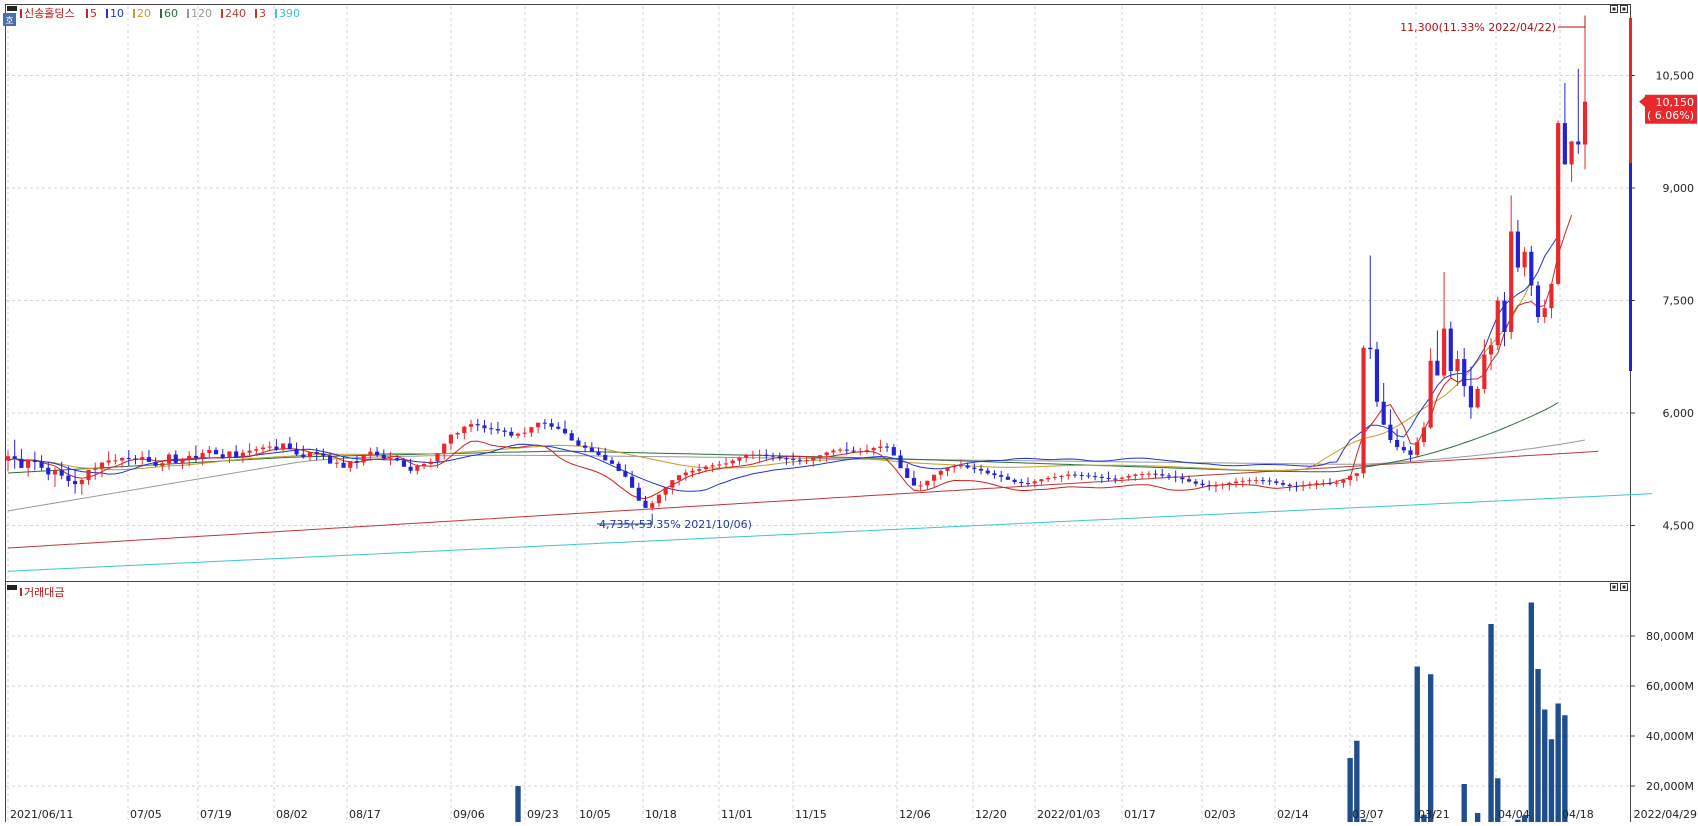 This screenshot has width=1698, height=826. I want to click on price-range-bar-up, so click(1630, 90).